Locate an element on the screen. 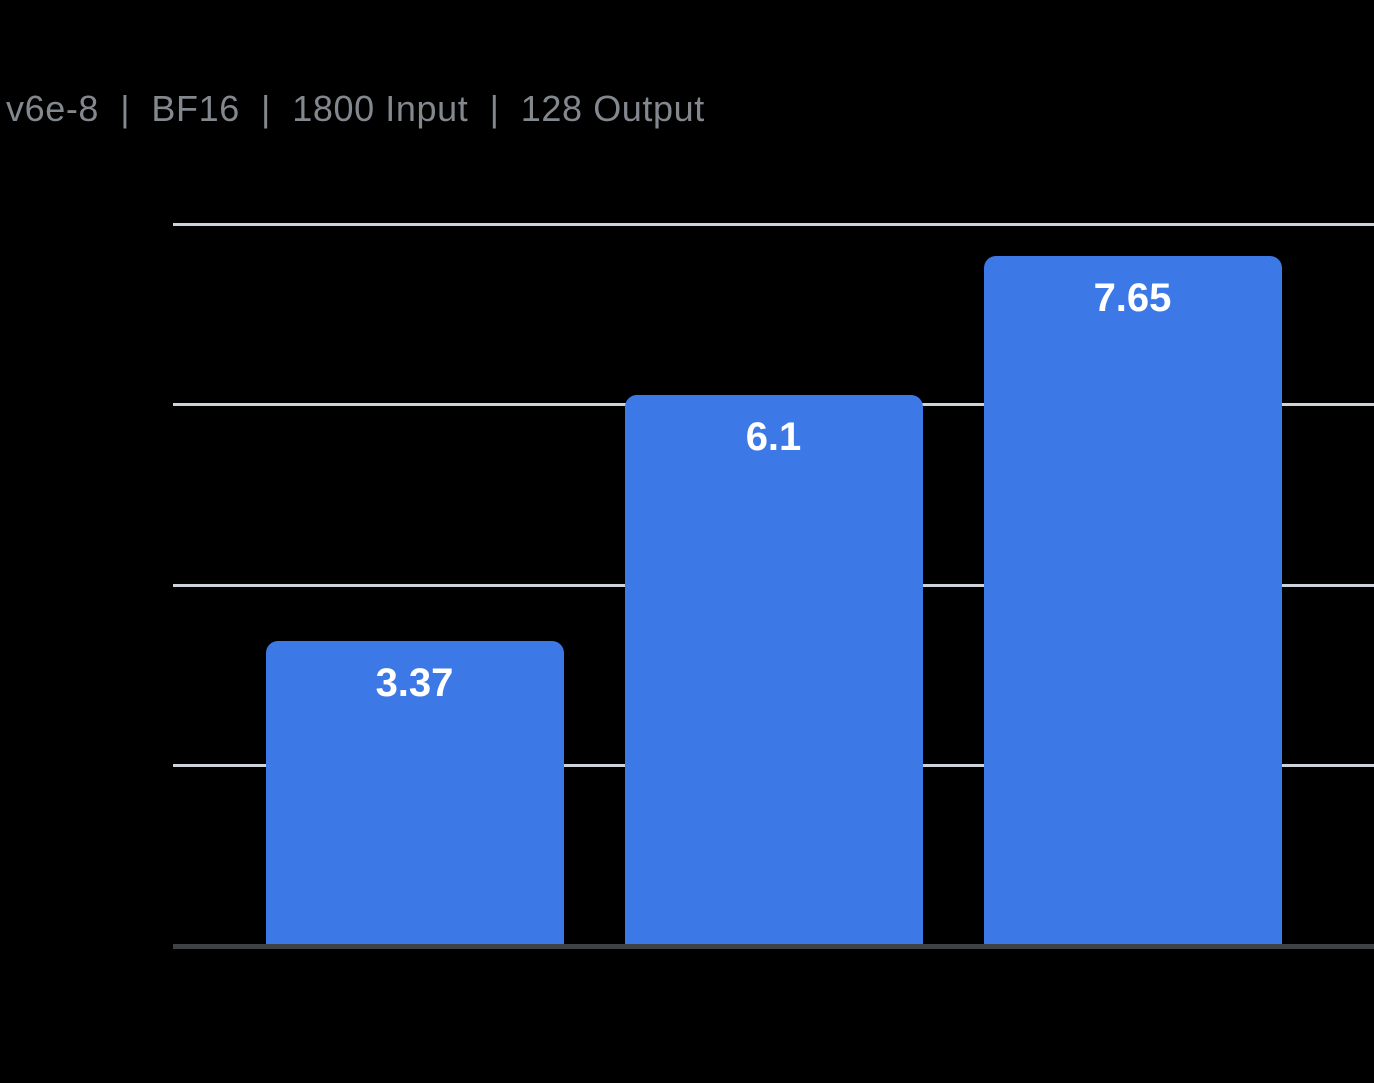 The height and width of the screenshot is (1083, 1374). bar-value-label: 7.65 is located at coordinates (1132, 297).